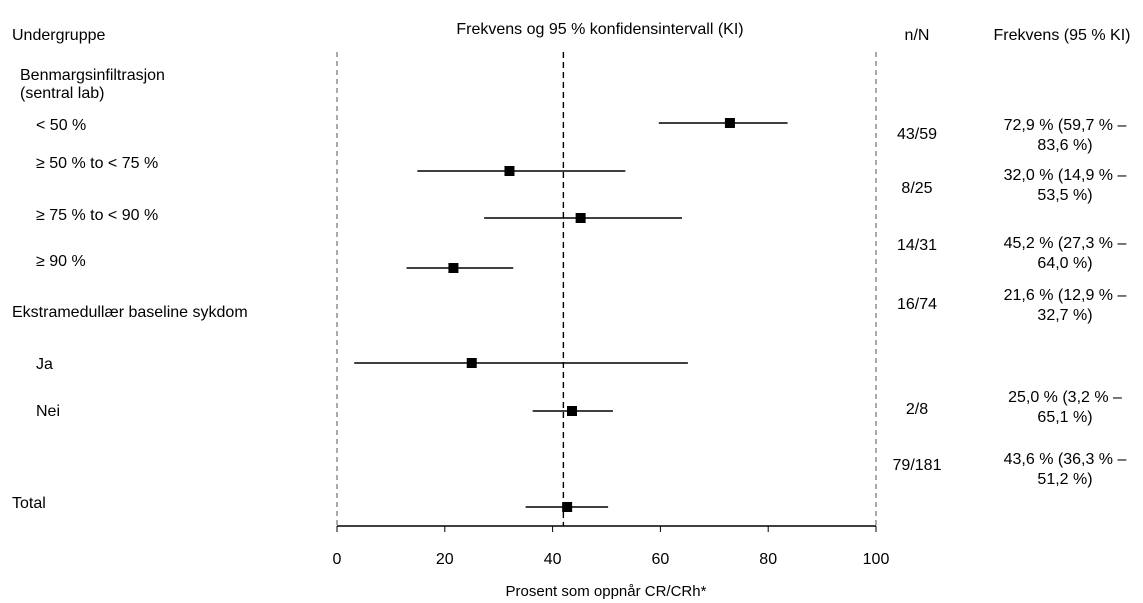  What do you see at coordinates (1065, 175) in the screenshot?
I see `freq-50-75-line1: 32,0 % (14,9 % –` at bounding box center [1065, 175].